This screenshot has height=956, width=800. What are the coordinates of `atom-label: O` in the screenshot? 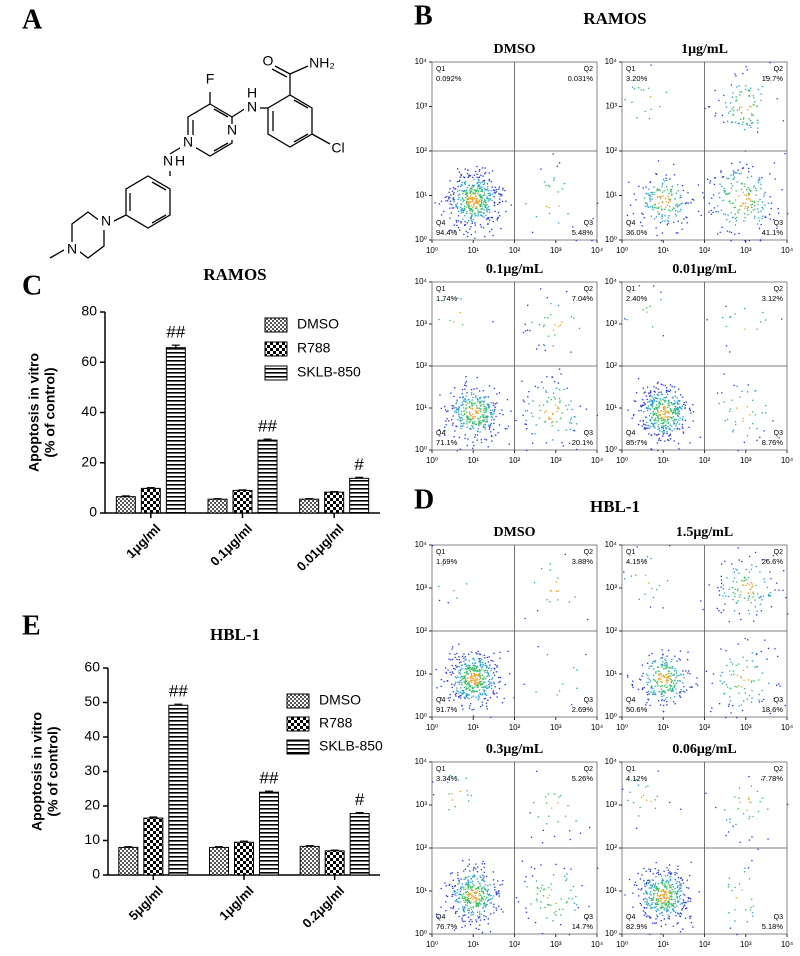 It's located at (268, 61).